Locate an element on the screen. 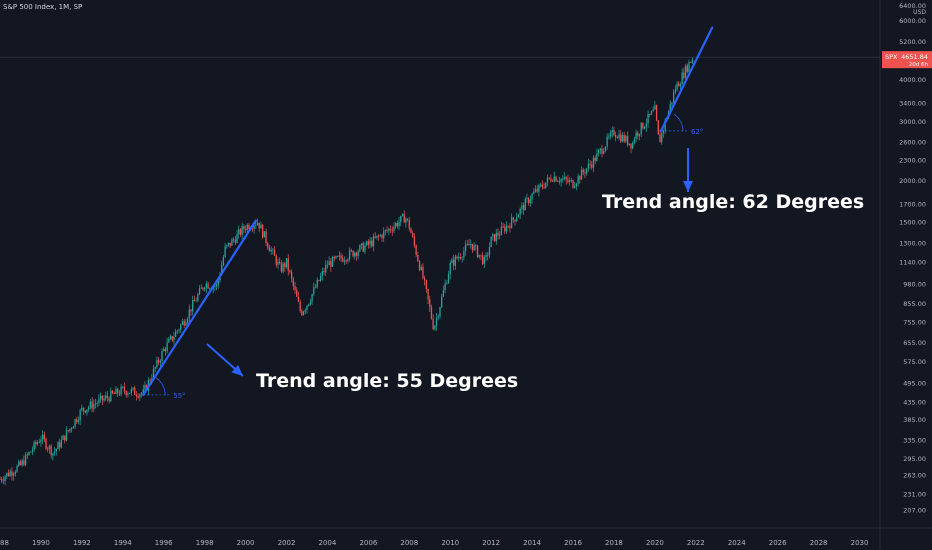 The image size is (932, 550). x-tick-label: 2006 is located at coordinates (368, 543).